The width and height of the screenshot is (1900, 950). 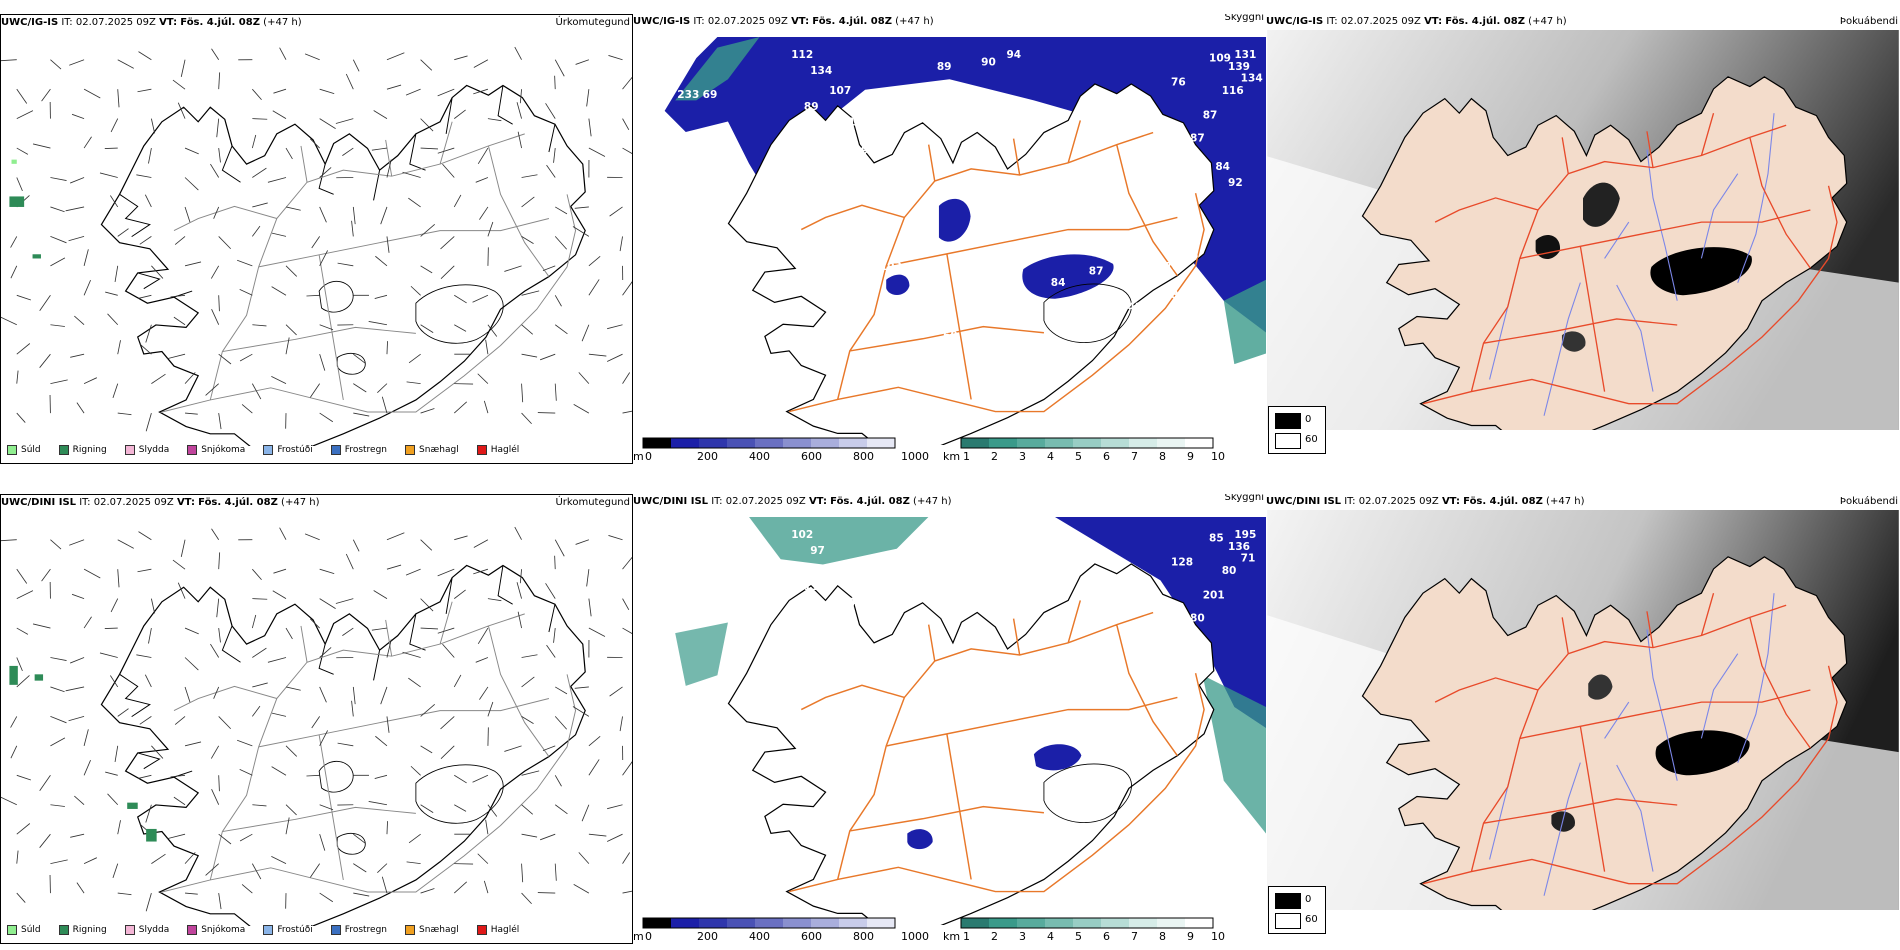 I want to click on height-tick: 400, so click(x=759, y=936).